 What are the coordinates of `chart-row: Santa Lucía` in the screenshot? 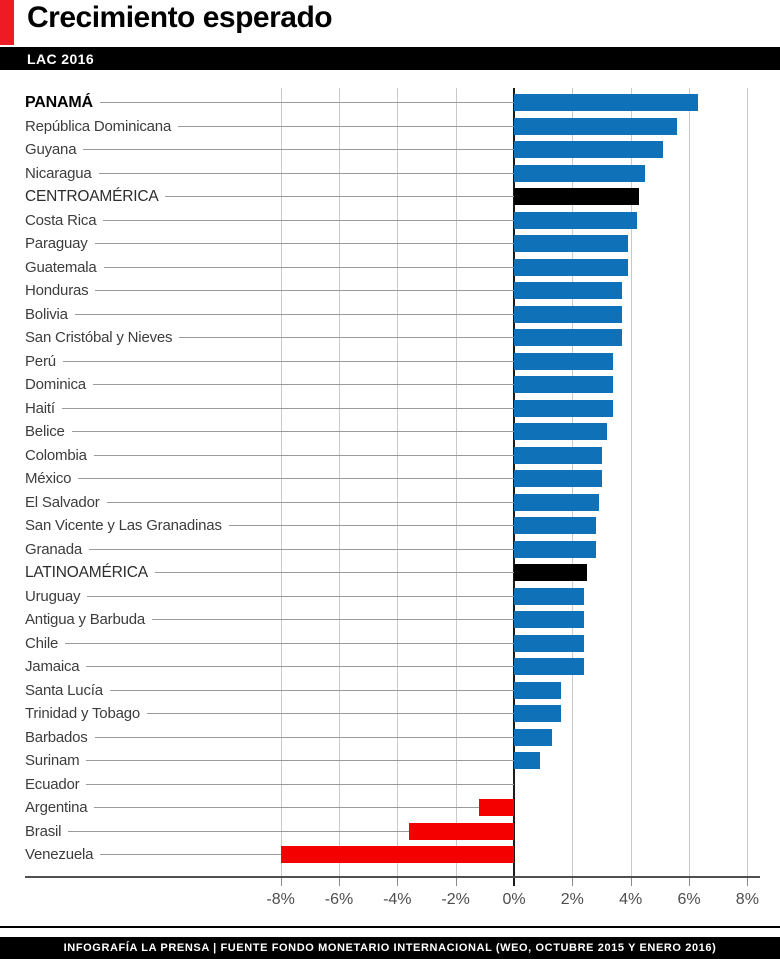 It's located at (269, 691).